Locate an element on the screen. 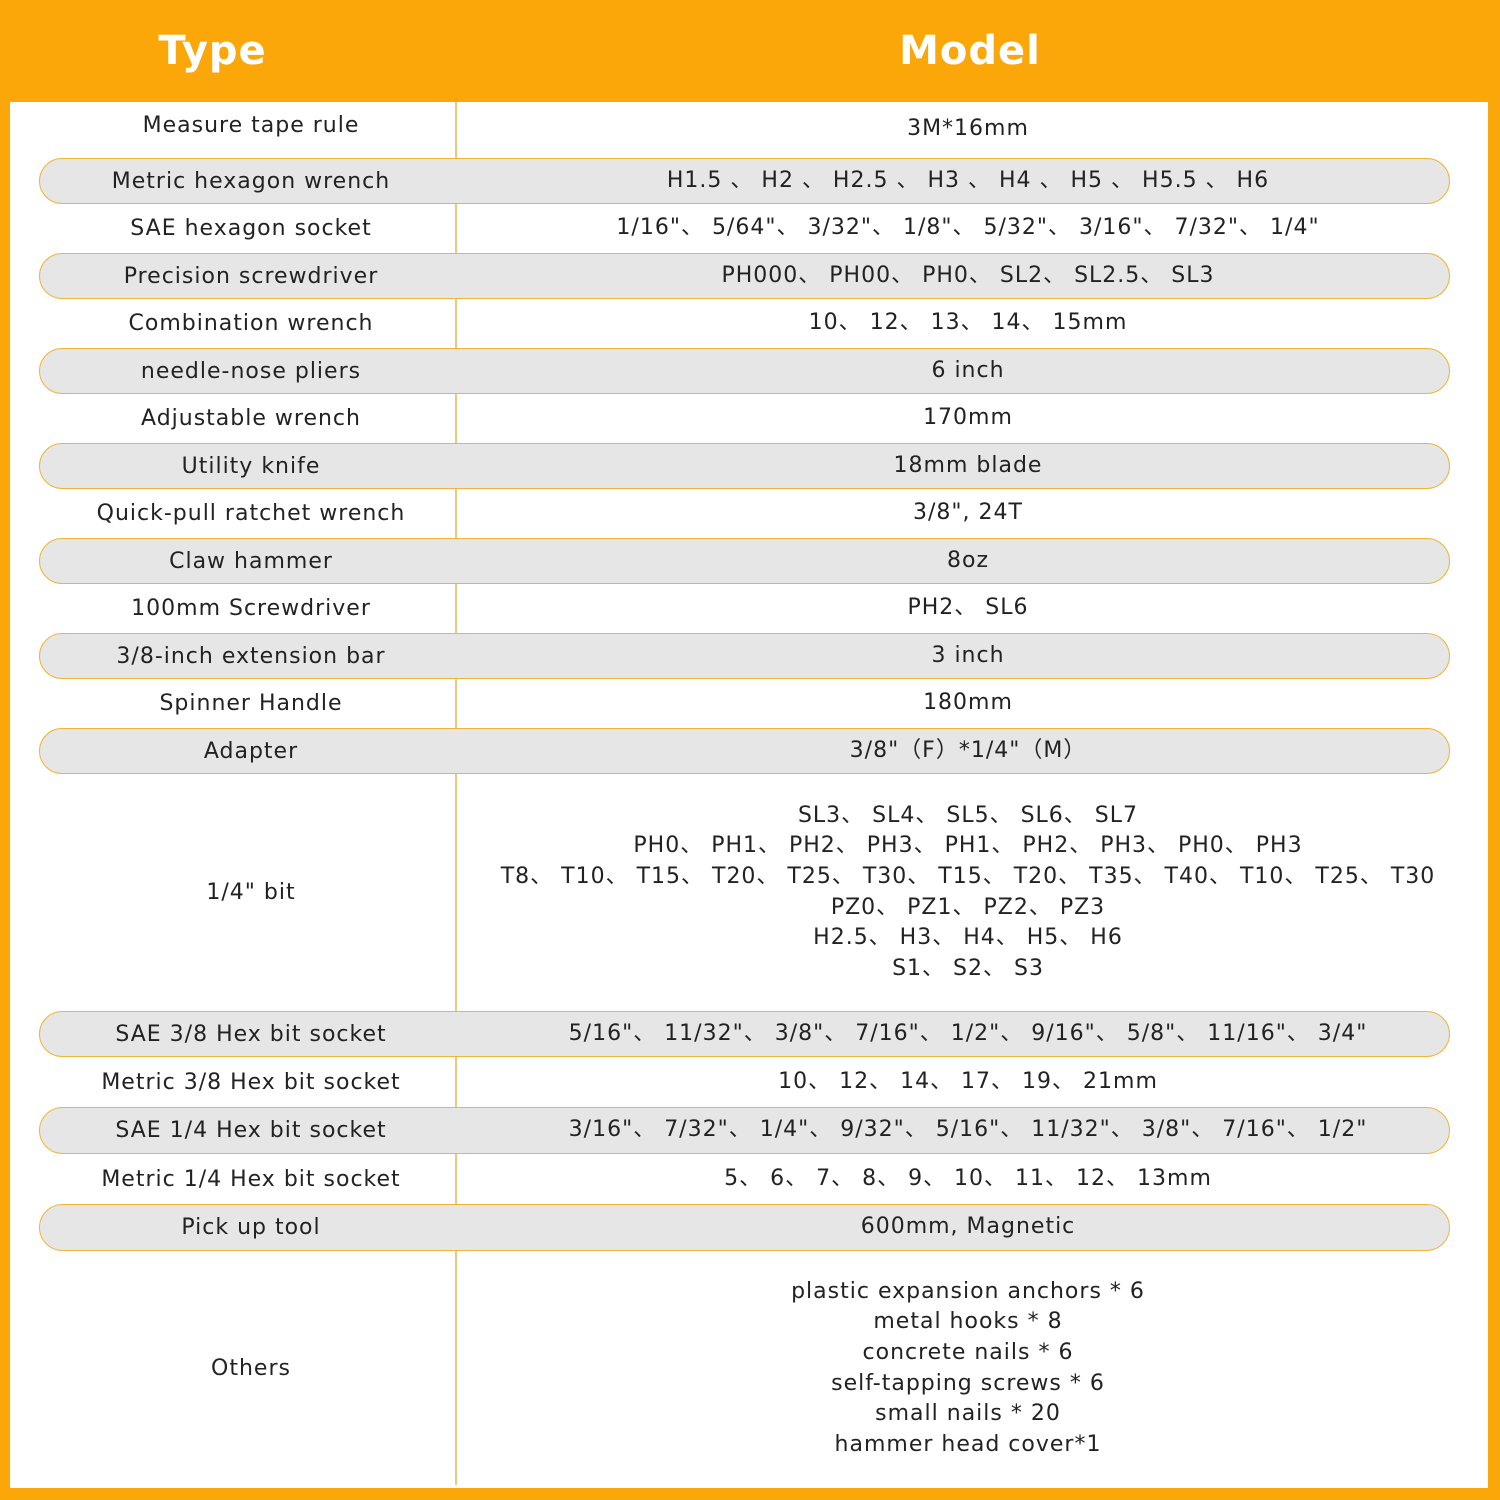 Image resolution: width=1500 pixels, height=1500 pixels. model-line: 5、 6、 7、 8、 9、 10、 11、 12、 13mm is located at coordinates (968, 1178).